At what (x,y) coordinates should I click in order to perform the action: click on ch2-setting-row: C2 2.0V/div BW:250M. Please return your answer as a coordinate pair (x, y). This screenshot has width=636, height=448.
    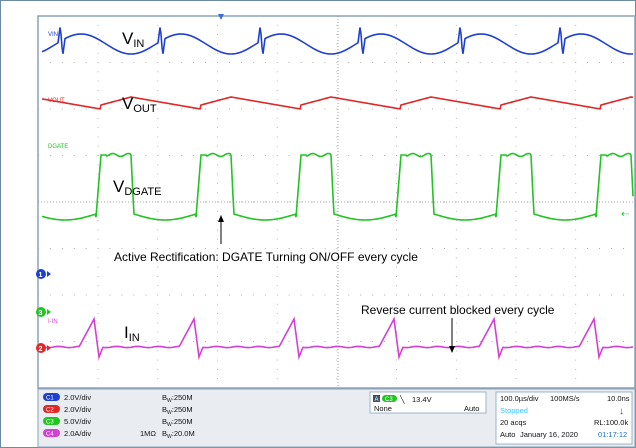
    Looking at the image, I should click on (118, 410).